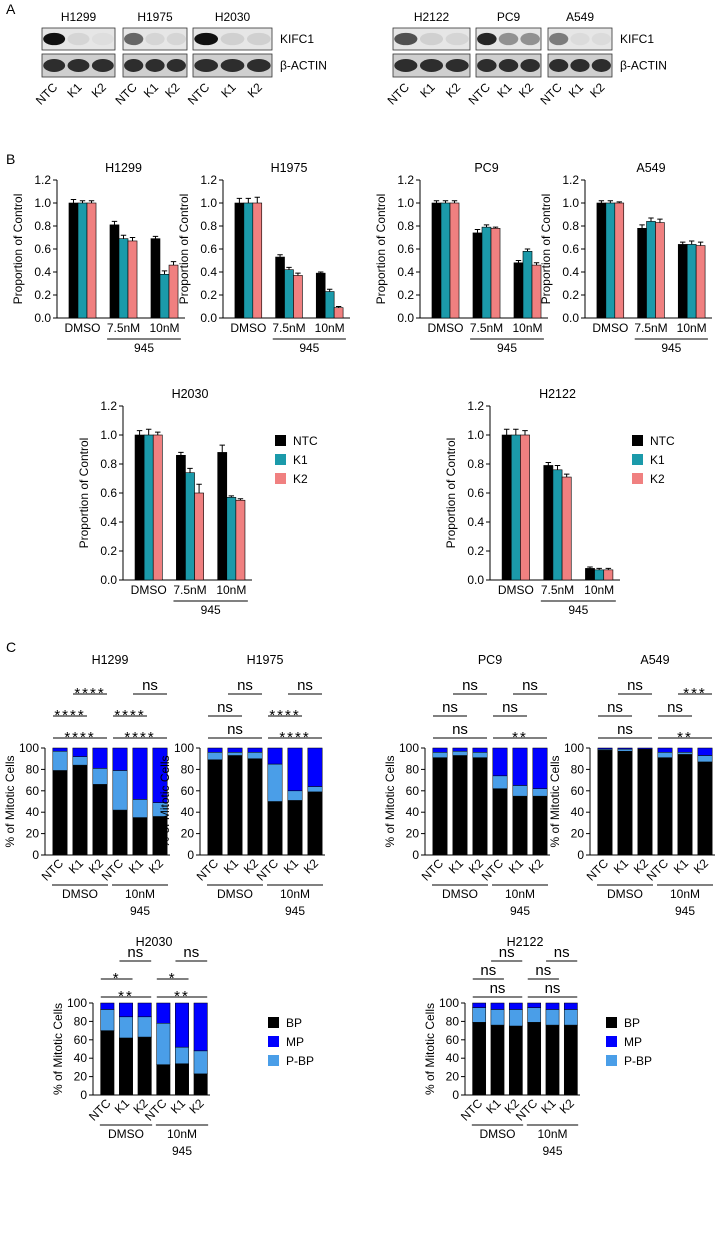 The image size is (719, 1244). I want to click on group-label: DMSO, so click(460, 894).